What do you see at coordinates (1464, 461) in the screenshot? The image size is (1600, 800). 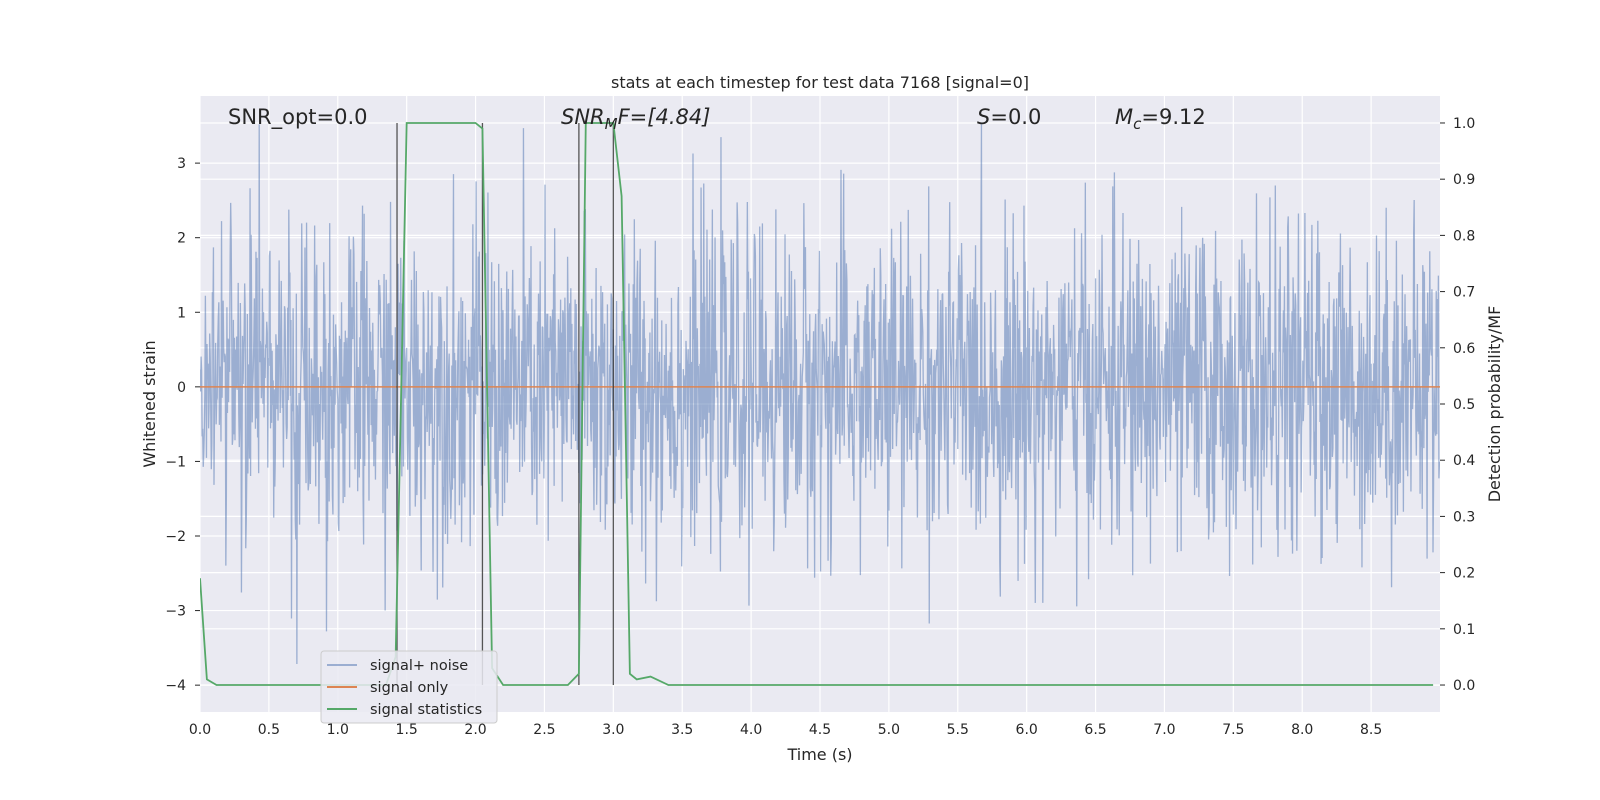 I see `y-right-tick-label: 0.4` at bounding box center [1464, 461].